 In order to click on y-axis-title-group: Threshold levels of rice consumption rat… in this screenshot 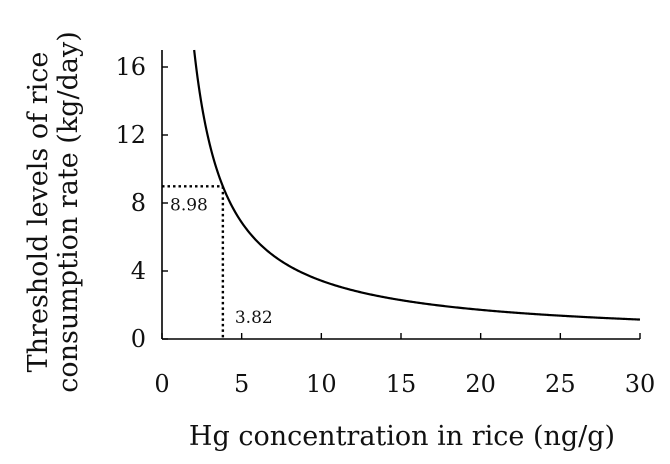, I will do `click(53, 211)`.